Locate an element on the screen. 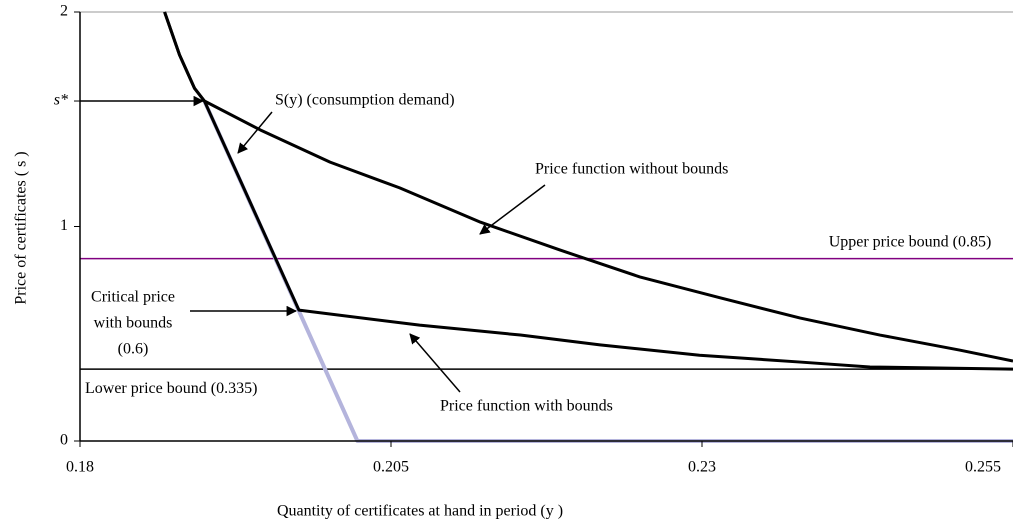  y-axis-title: Price of certificates ( s ) is located at coordinates (21, 227).